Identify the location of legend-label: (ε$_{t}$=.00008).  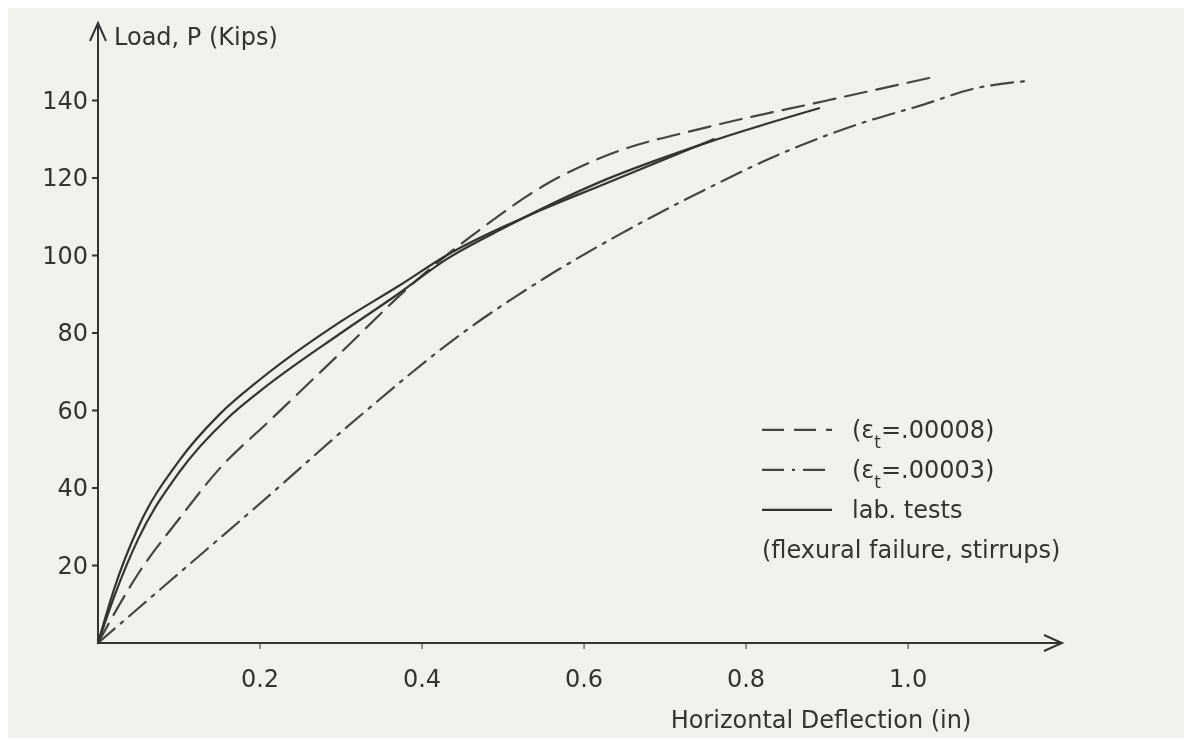
(923, 434).